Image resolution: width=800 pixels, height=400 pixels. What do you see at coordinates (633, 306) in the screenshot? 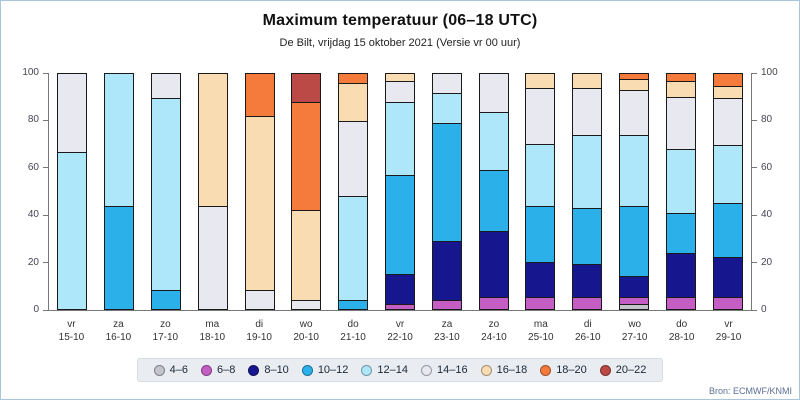
I see `bar-segment-4–6` at bounding box center [633, 306].